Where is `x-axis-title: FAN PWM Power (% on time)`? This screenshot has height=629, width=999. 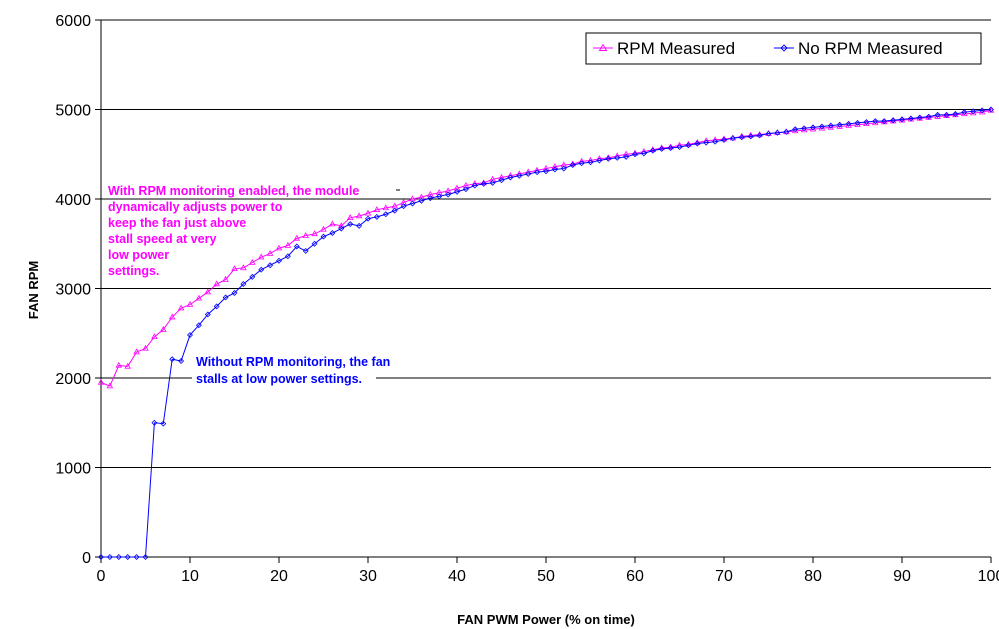
x-axis-title: FAN PWM Power (% on time) is located at coordinates (546, 619).